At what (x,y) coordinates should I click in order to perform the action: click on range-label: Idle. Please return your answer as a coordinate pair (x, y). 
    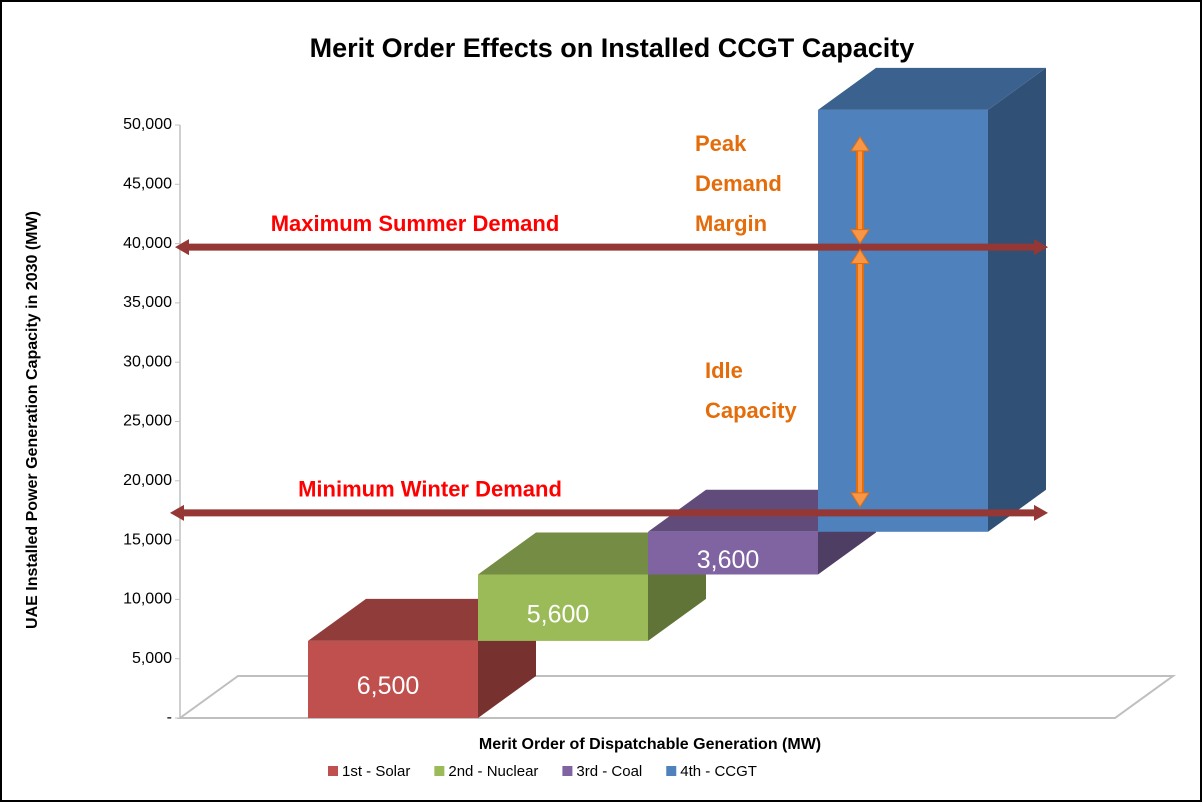
    Looking at the image, I should click on (724, 370).